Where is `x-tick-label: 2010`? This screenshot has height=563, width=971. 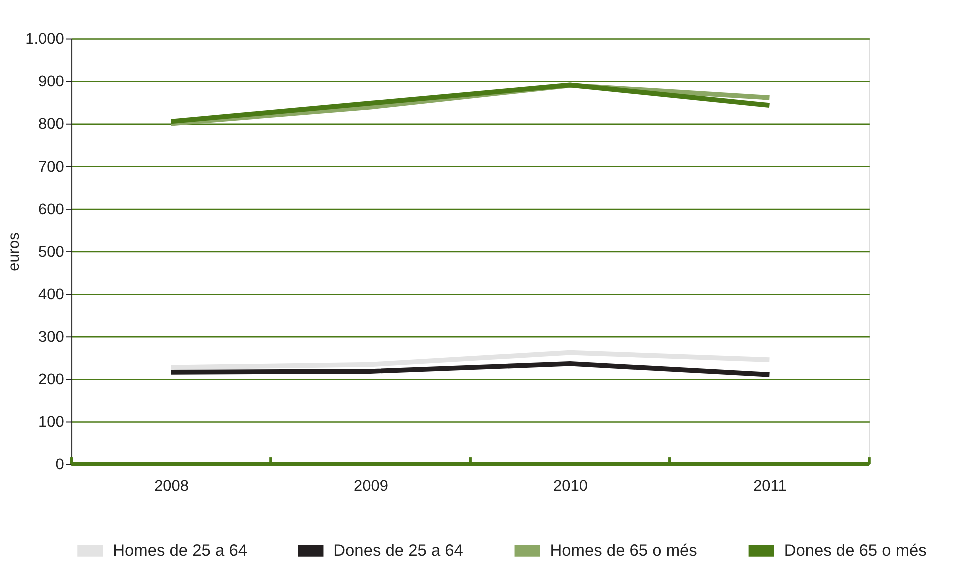
x-tick-label: 2010 is located at coordinates (571, 486).